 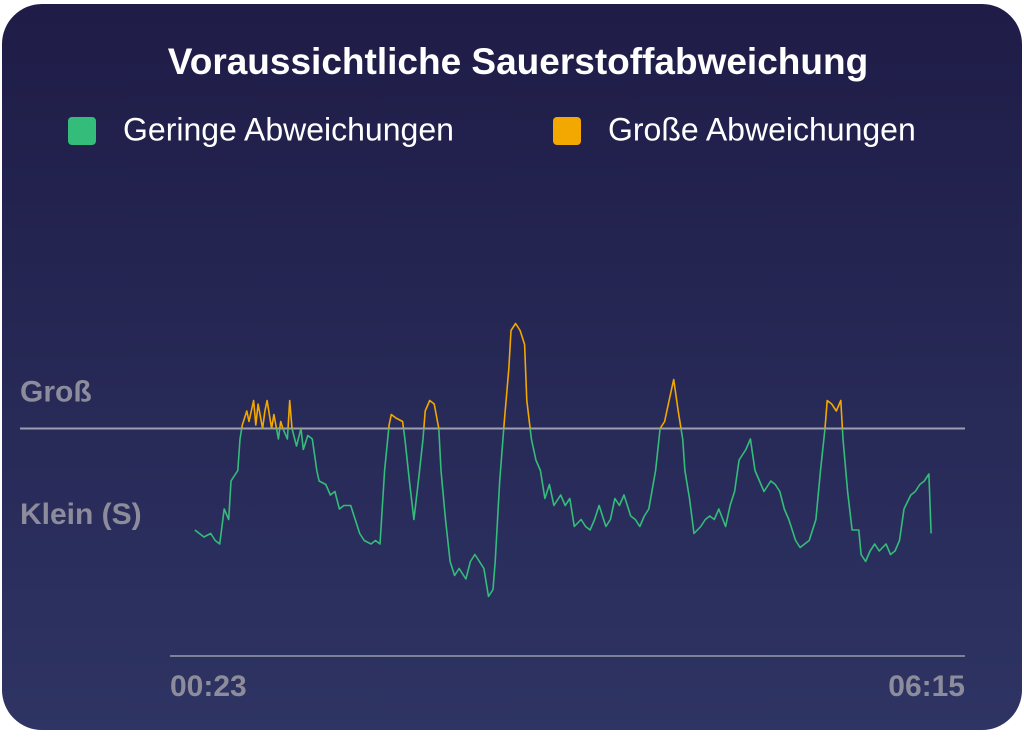 What do you see at coordinates (926, 686) in the screenshot?
I see `x-tick-label: 06:15` at bounding box center [926, 686].